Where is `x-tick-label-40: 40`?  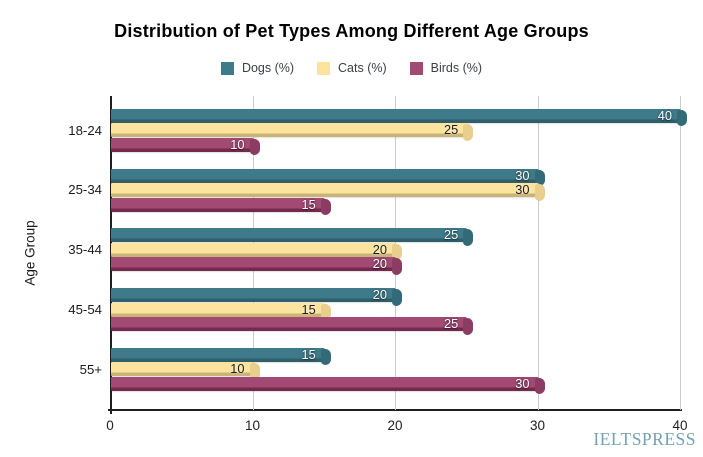 x-tick-label-40: 40 is located at coordinates (680, 425).